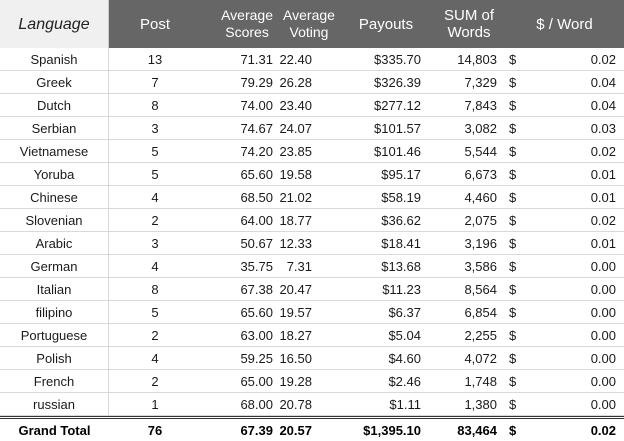 This screenshot has width=624, height=441. I want to click on cell-average-voting: 23.40, so click(295, 105).